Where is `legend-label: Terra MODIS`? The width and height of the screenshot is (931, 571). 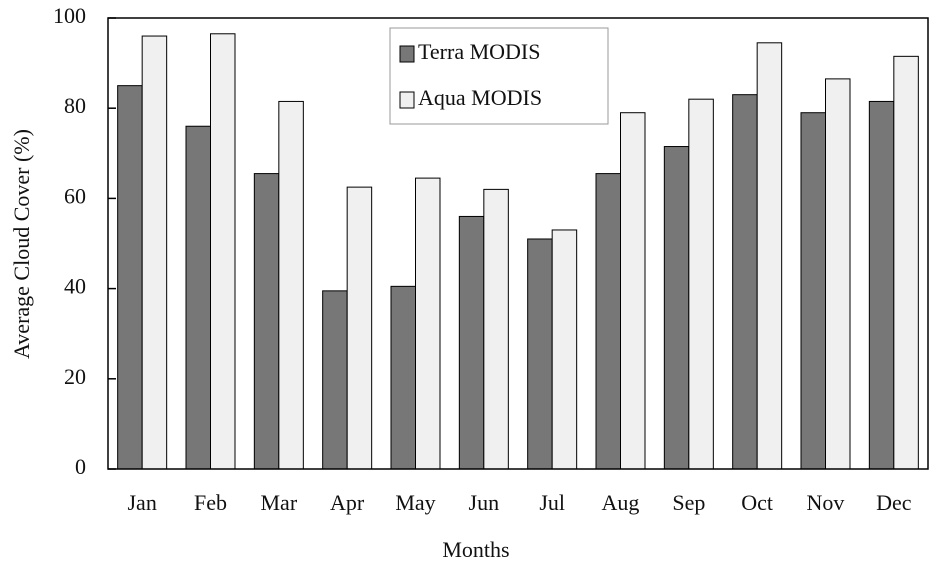
legend-label: Terra MODIS is located at coordinates (479, 51).